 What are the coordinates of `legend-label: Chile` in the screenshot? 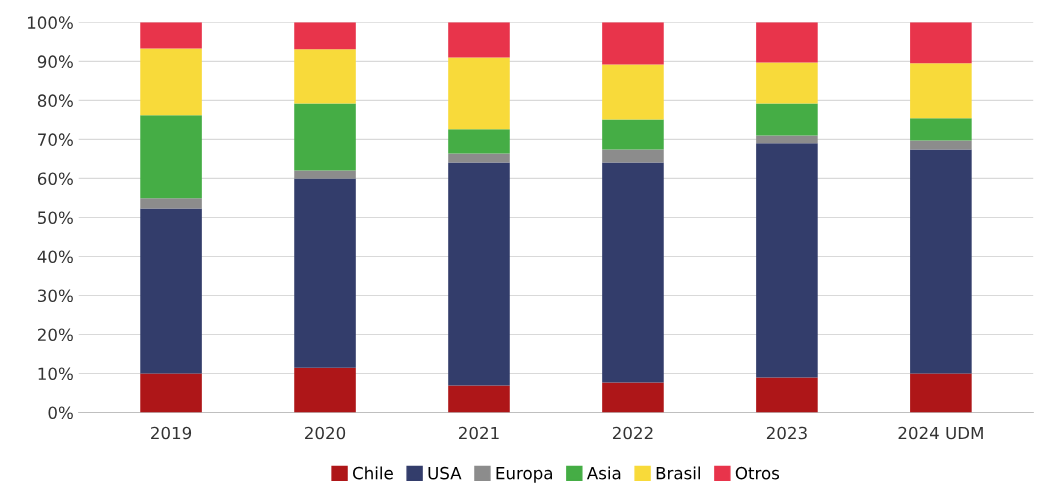 It's located at (373, 473).